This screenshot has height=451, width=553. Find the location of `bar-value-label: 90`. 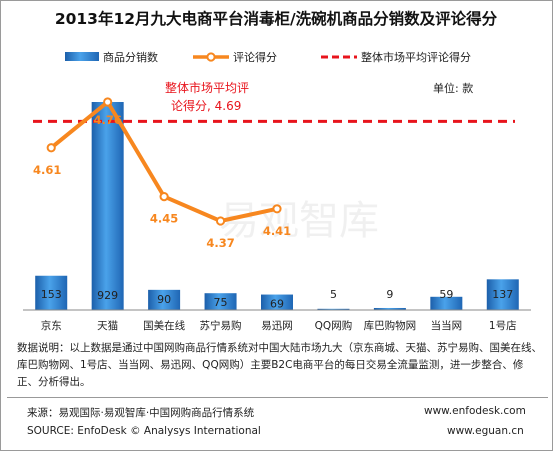

bar-value-label: 90 is located at coordinates (164, 299).